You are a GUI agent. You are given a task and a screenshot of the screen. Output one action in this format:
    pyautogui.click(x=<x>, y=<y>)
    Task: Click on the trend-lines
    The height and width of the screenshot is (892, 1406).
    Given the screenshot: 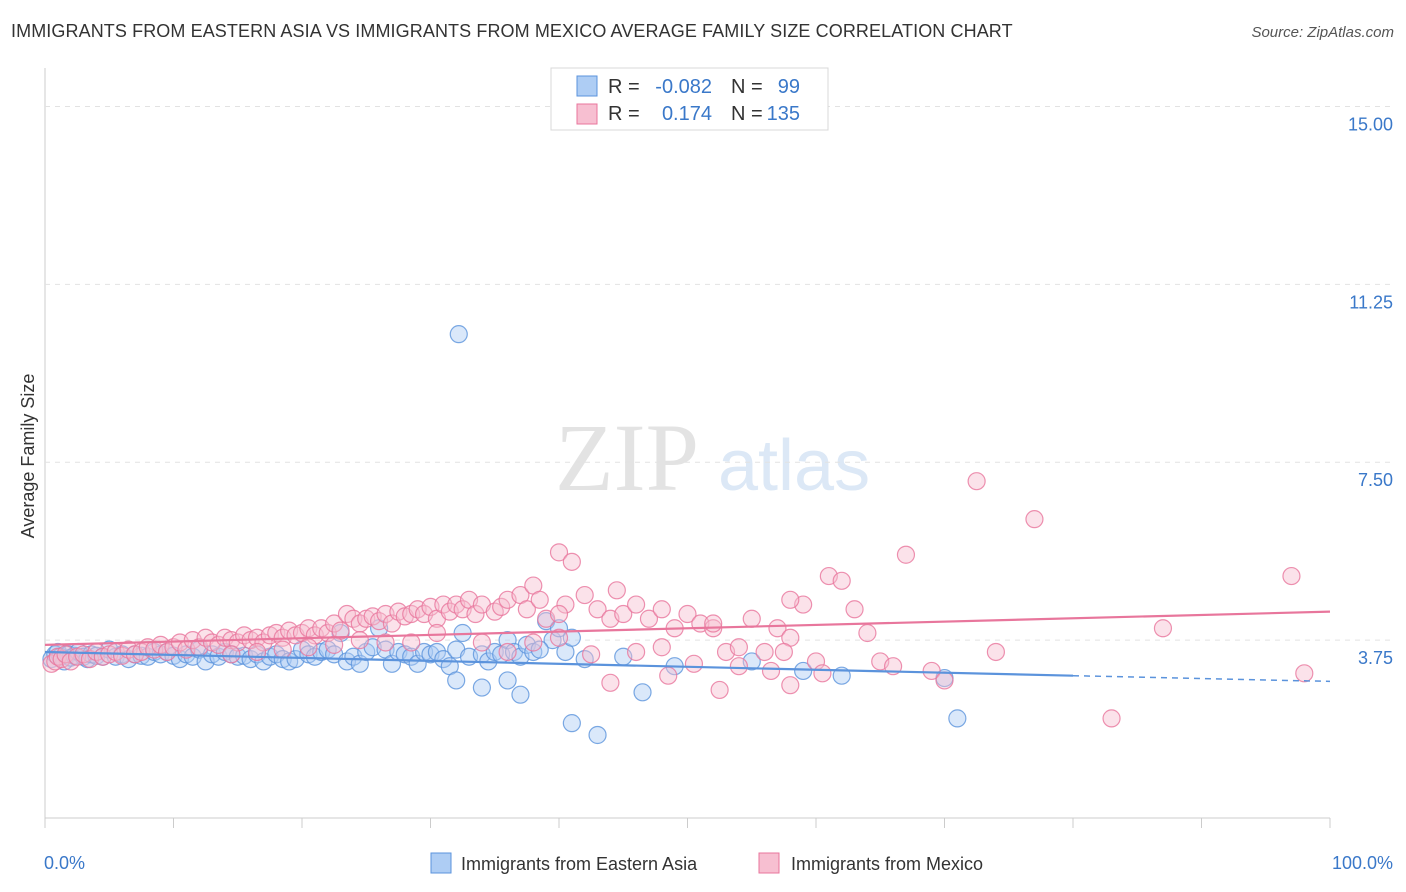 What is the action you would take?
    pyautogui.click(x=687, y=646)
    